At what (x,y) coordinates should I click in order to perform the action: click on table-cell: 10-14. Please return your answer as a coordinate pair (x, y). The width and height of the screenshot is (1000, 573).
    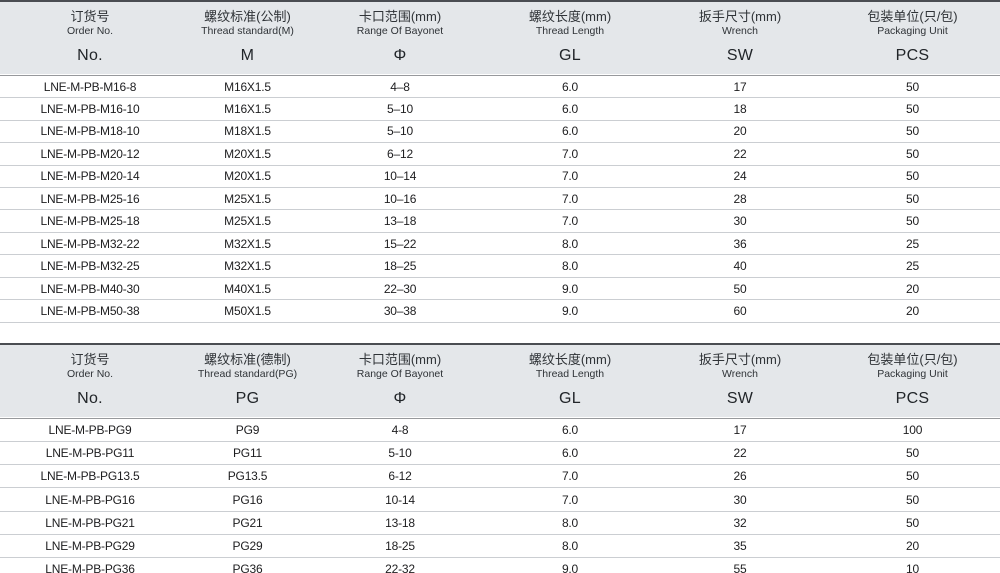
    Looking at the image, I should click on (400, 499).